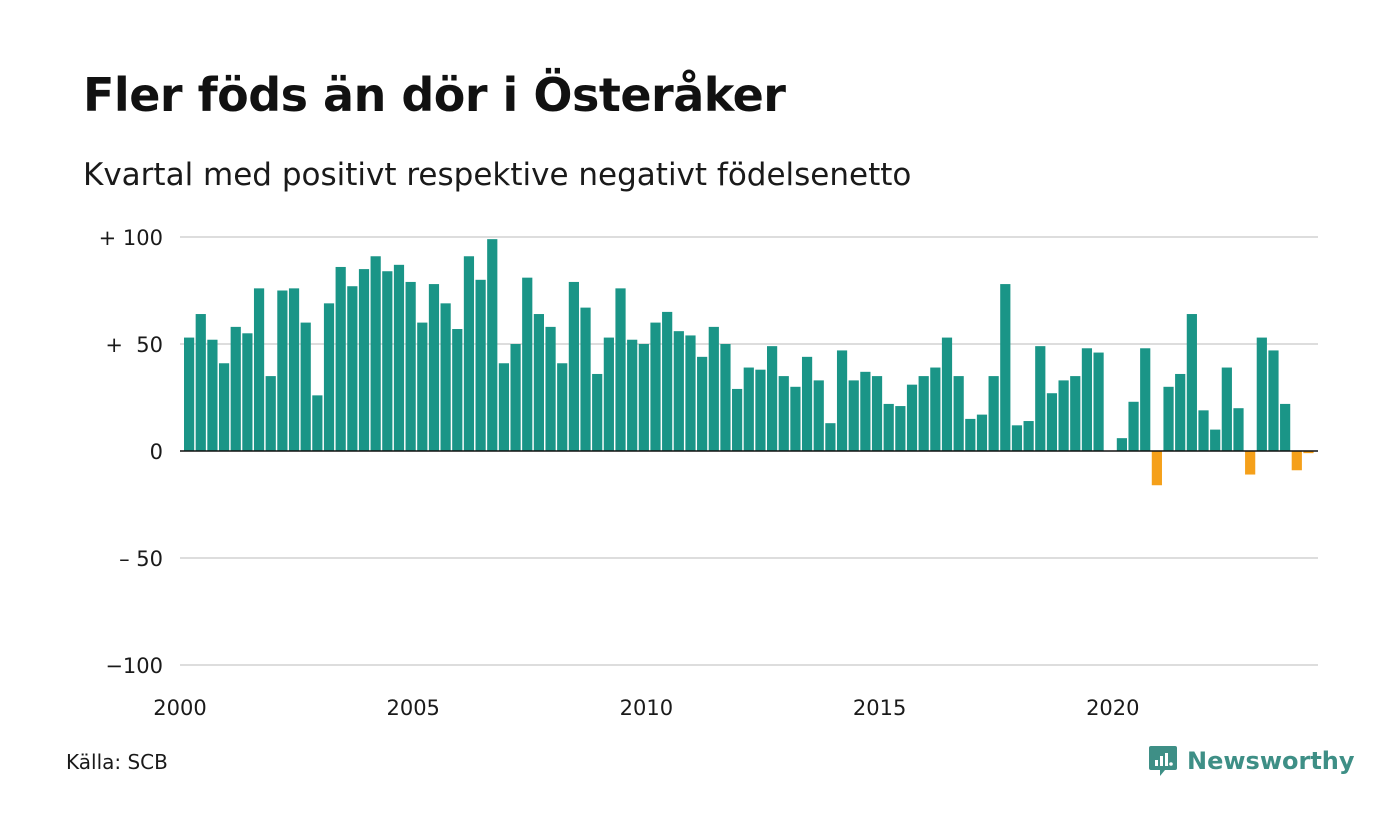  I want to click on brand-name: Newsworthy, so click(1271, 761).